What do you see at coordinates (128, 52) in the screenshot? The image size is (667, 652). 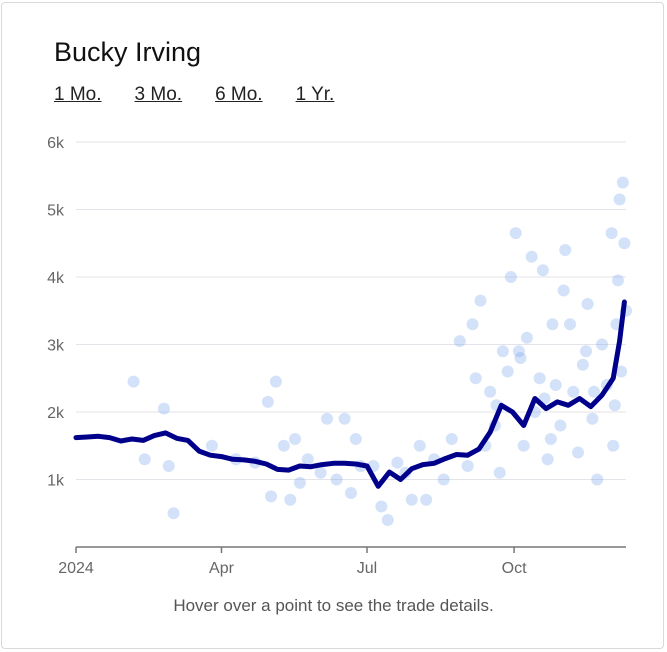 I see `chart-title: Bucky Irving` at bounding box center [128, 52].